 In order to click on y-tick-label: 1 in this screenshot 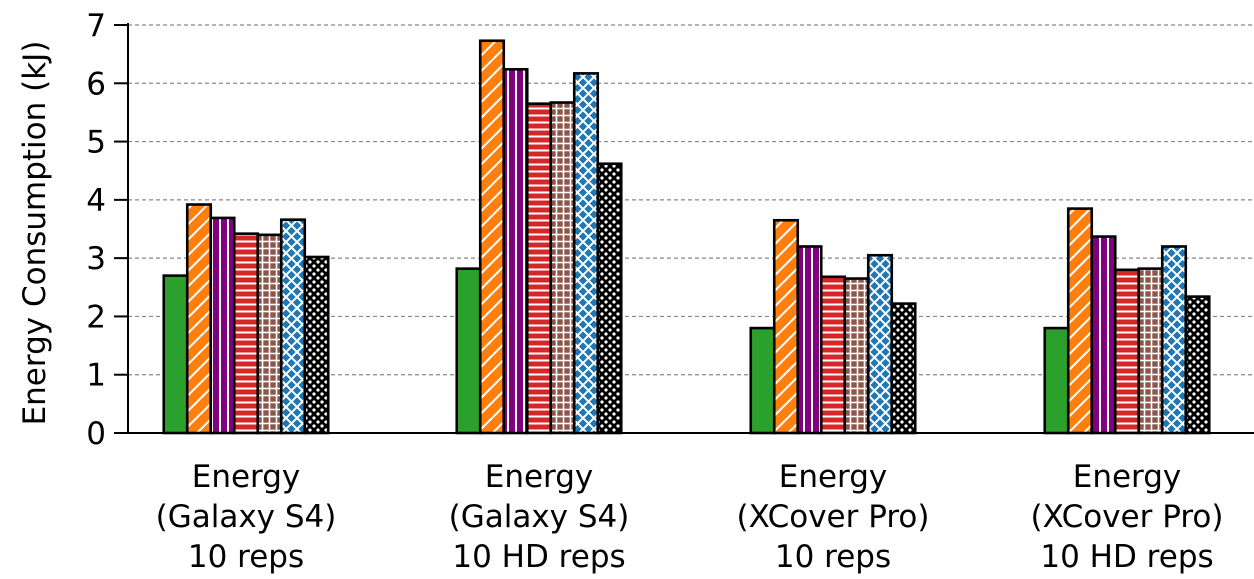, I will do `click(96, 376)`.